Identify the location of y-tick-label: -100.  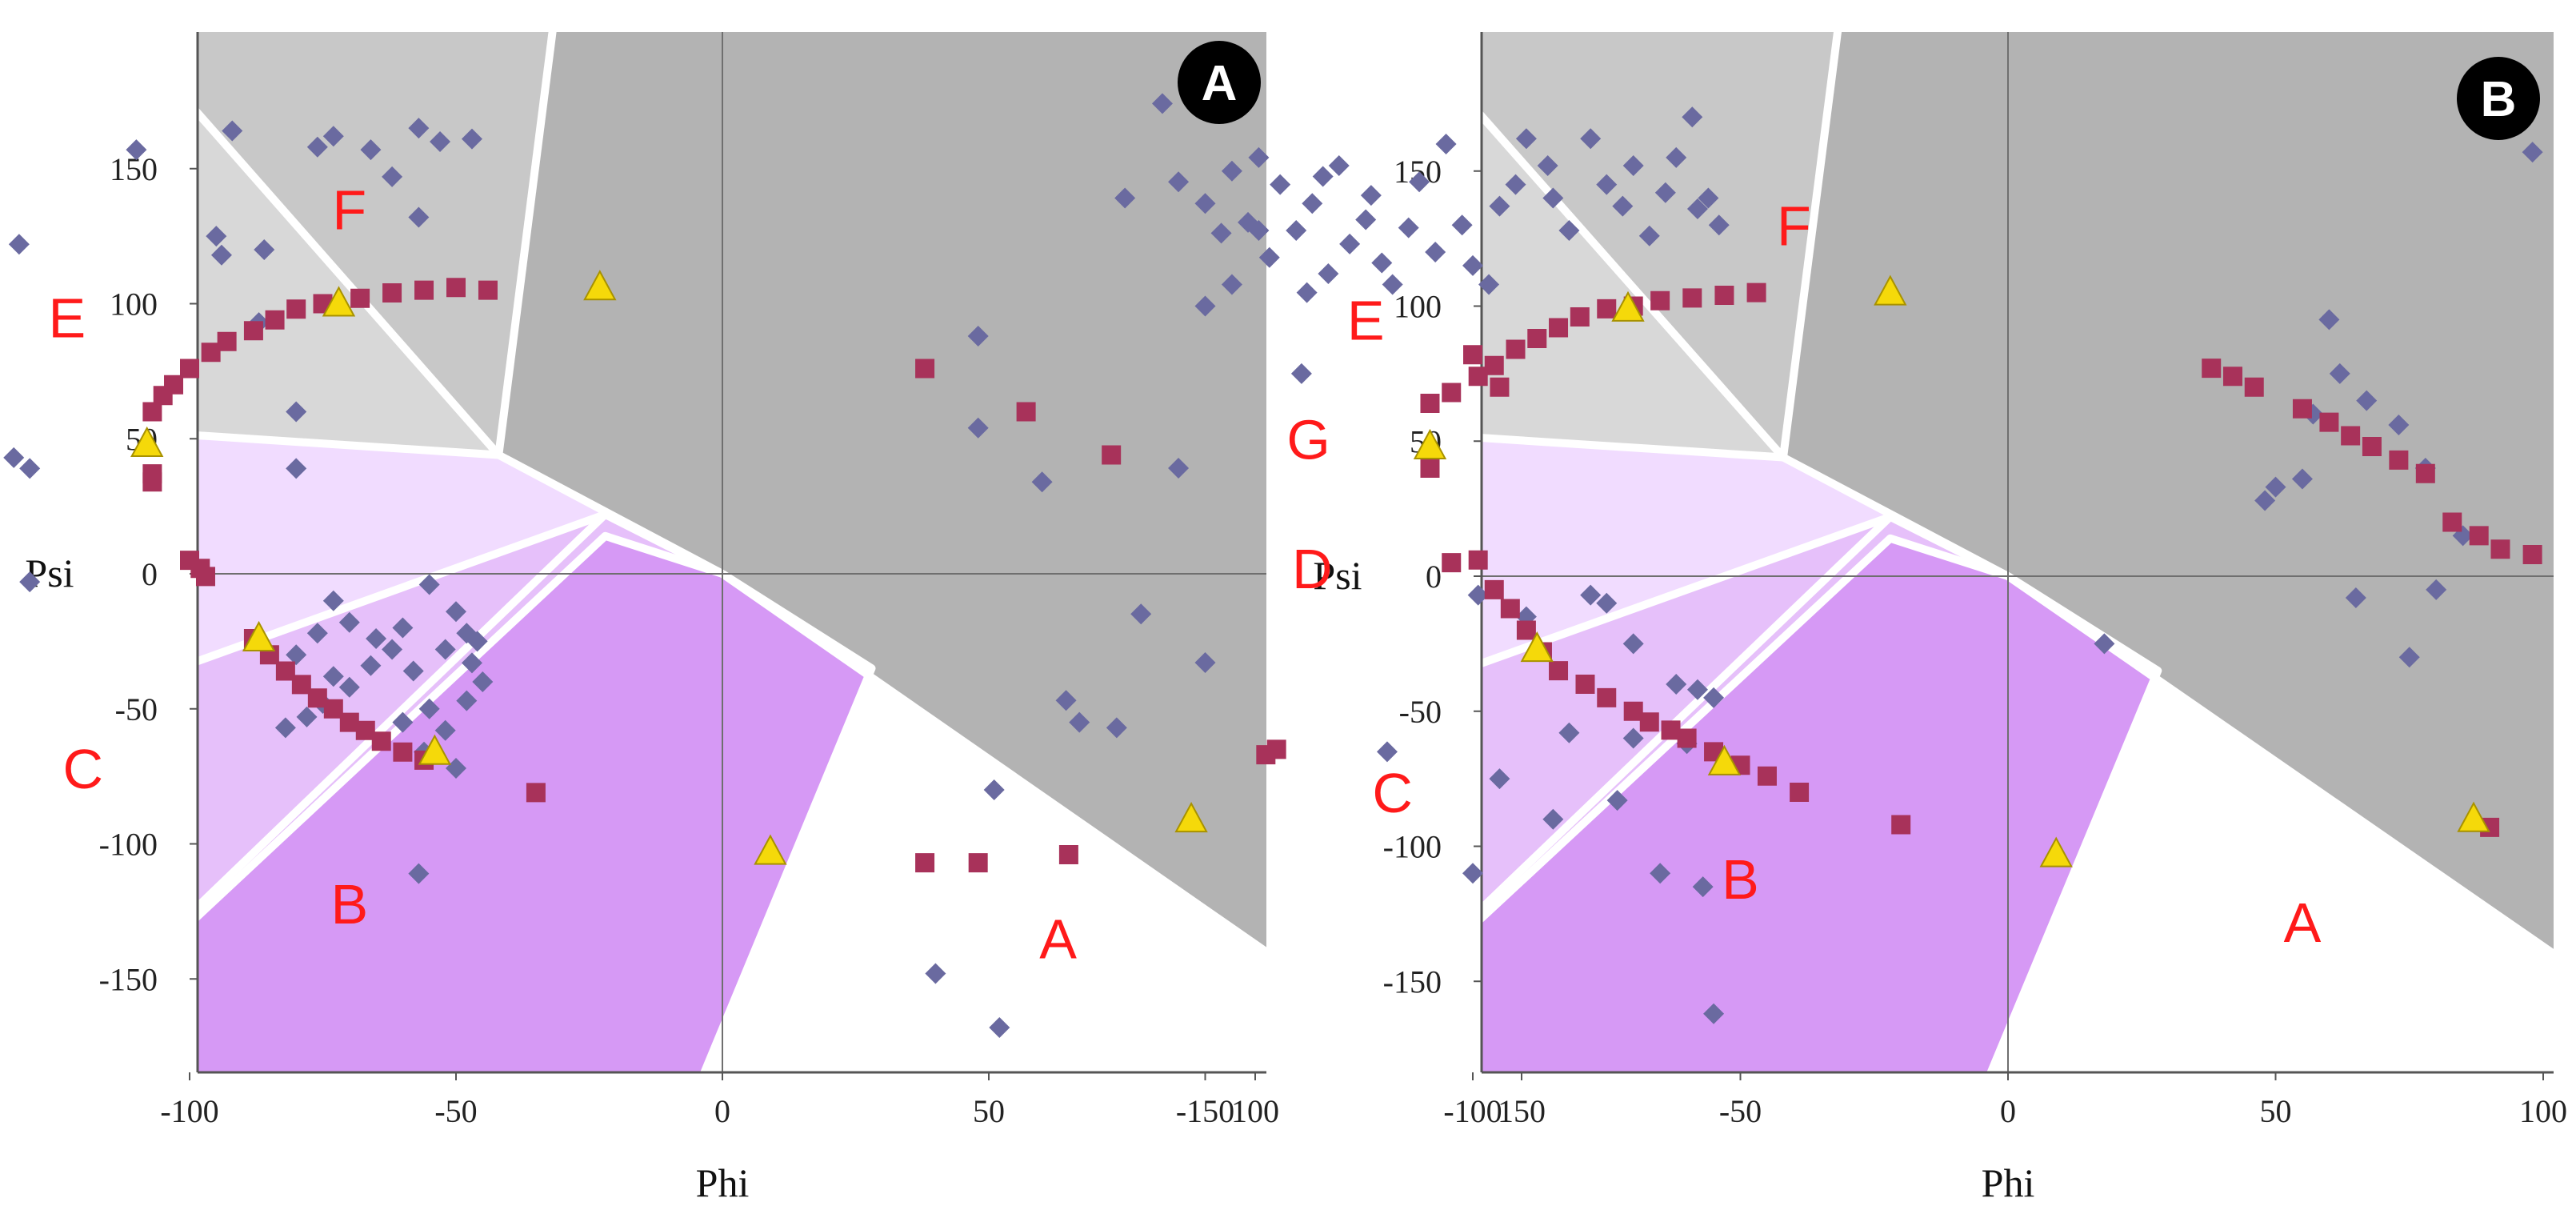
(1412, 847).